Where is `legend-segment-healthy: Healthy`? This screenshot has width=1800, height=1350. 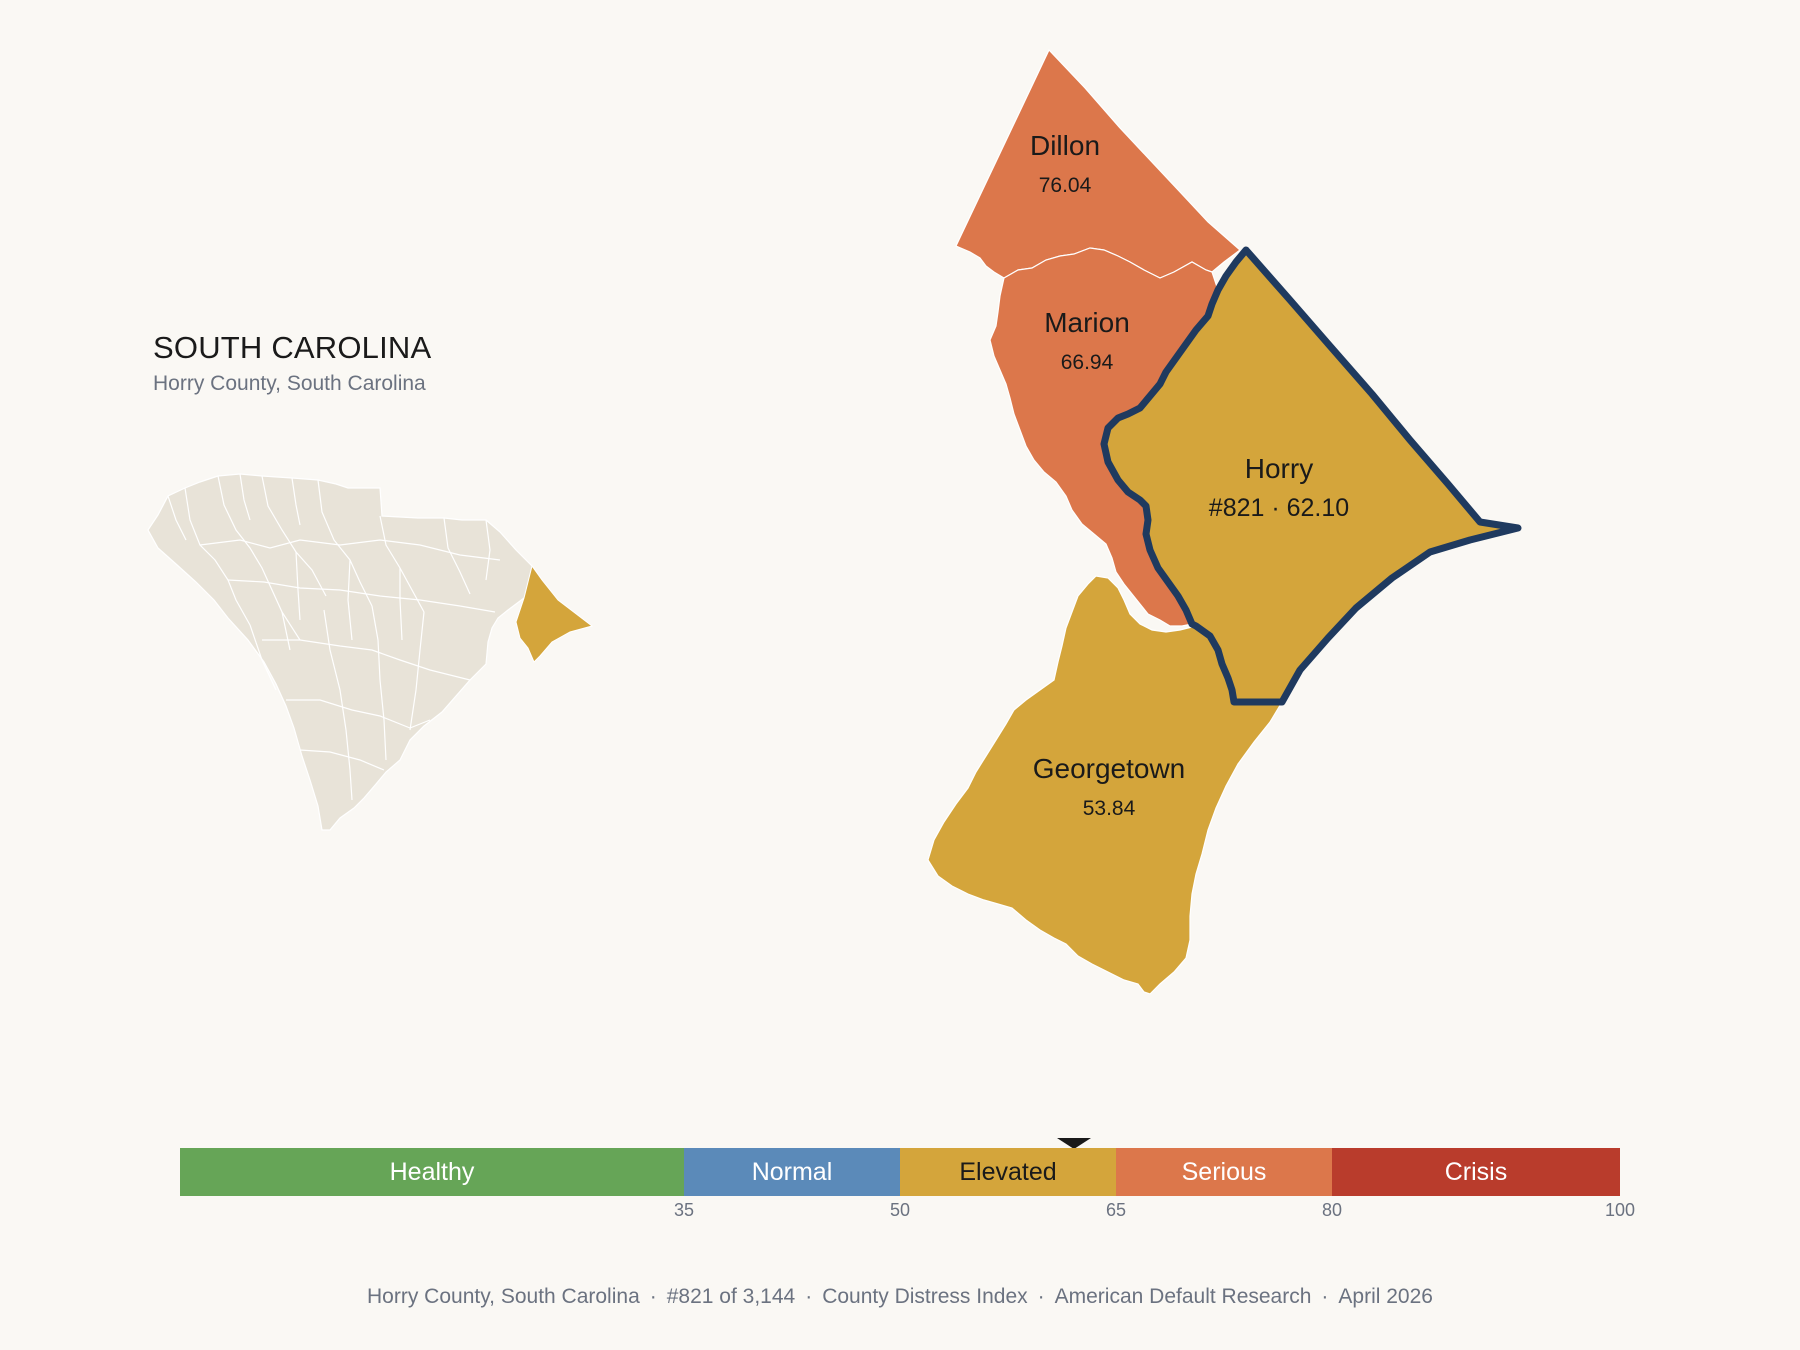
legend-segment-healthy: Healthy is located at coordinates (432, 1172).